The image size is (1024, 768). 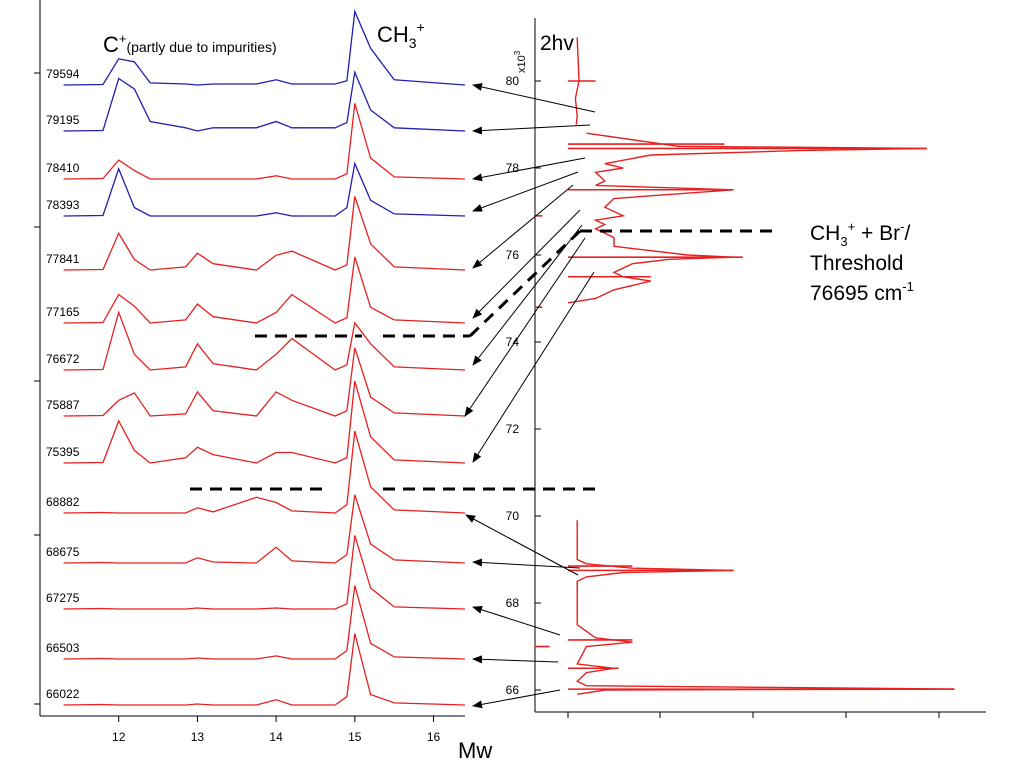 What do you see at coordinates (513, 429) in the screenshot?
I see `y-tick-label: 72` at bounding box center [513, 429].